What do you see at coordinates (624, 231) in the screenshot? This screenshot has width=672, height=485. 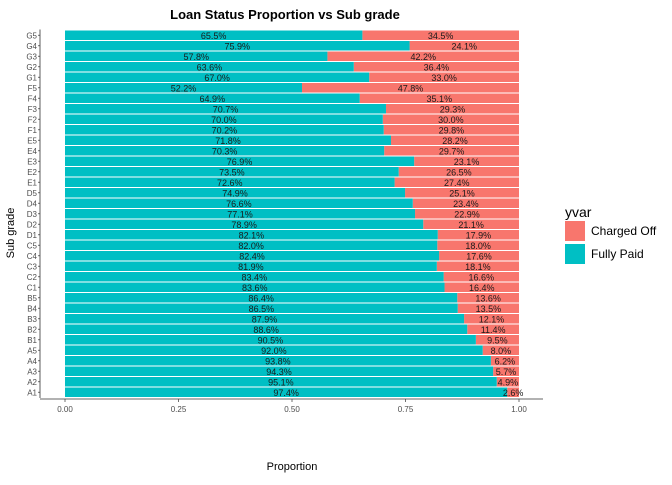 I see `legend-label-charged-off: Charged Off` at bounding box center [624, 231].